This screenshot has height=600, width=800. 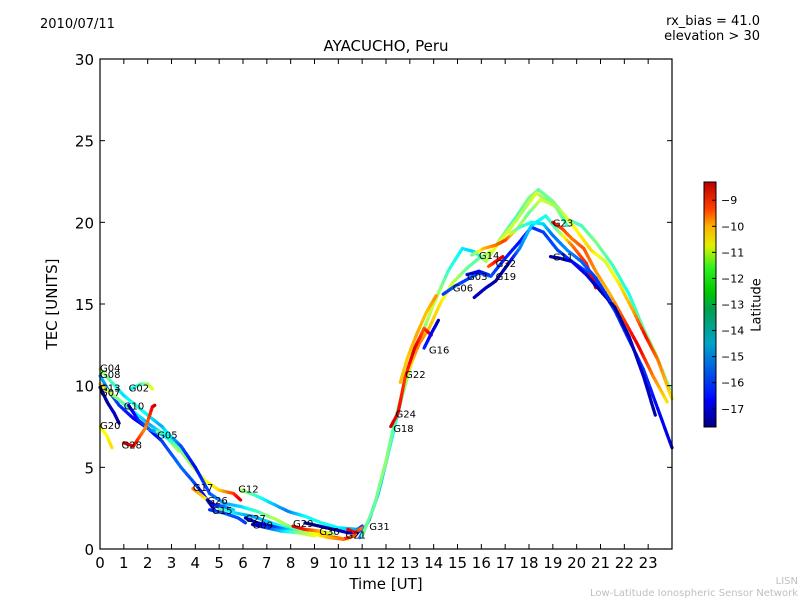 I want to click on colorbar-tick-layer: −9 −10 −11 −12 −13 −14 −15 −16 −17, so click(x=728, y=305).